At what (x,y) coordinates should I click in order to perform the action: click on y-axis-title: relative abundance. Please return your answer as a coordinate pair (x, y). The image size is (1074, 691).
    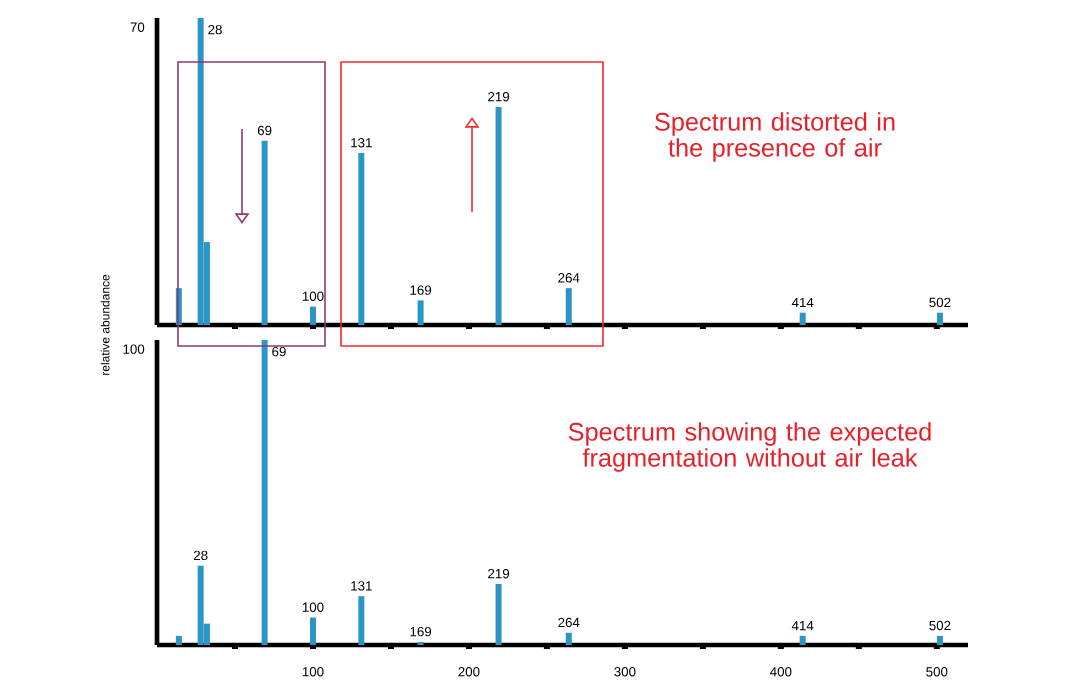
    Looking at the image, I should click on (105, 324).